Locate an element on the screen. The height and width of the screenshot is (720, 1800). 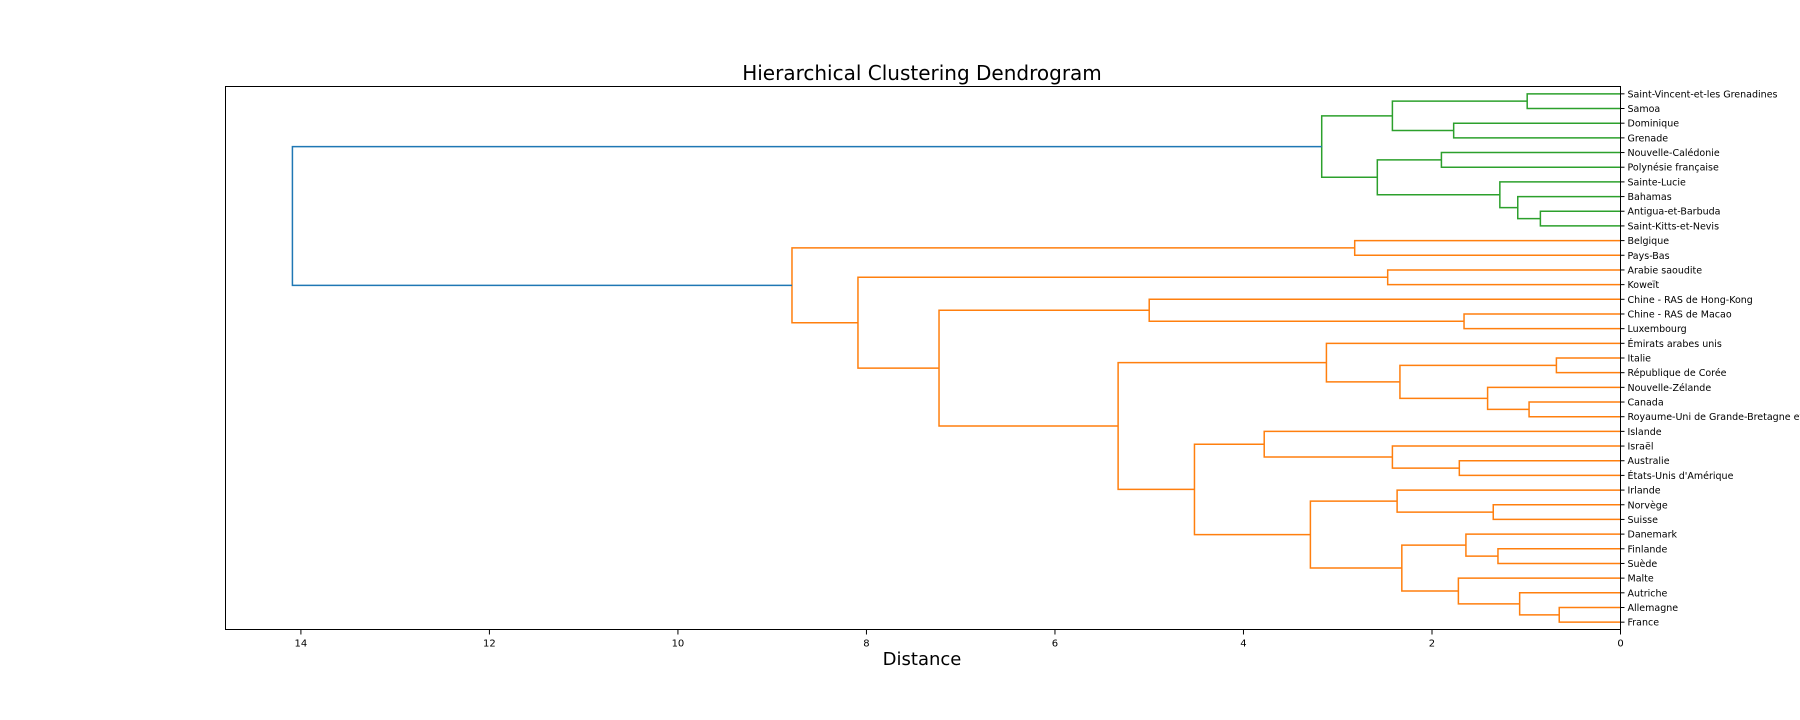
x-tick-label: 10 is located at coordinates (678, 644).